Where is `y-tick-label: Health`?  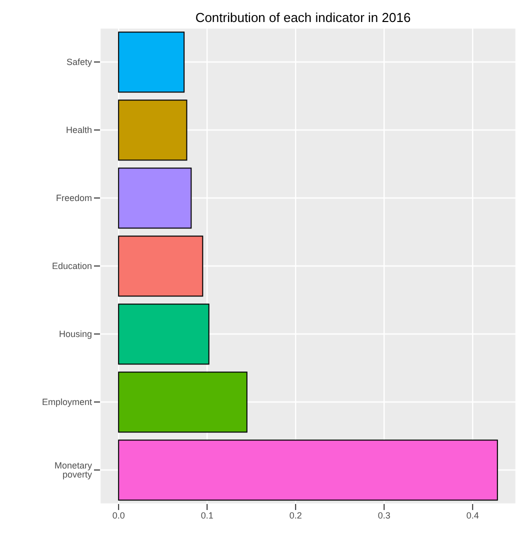
y-tick-label: Health is located at coordinates (79, 130).